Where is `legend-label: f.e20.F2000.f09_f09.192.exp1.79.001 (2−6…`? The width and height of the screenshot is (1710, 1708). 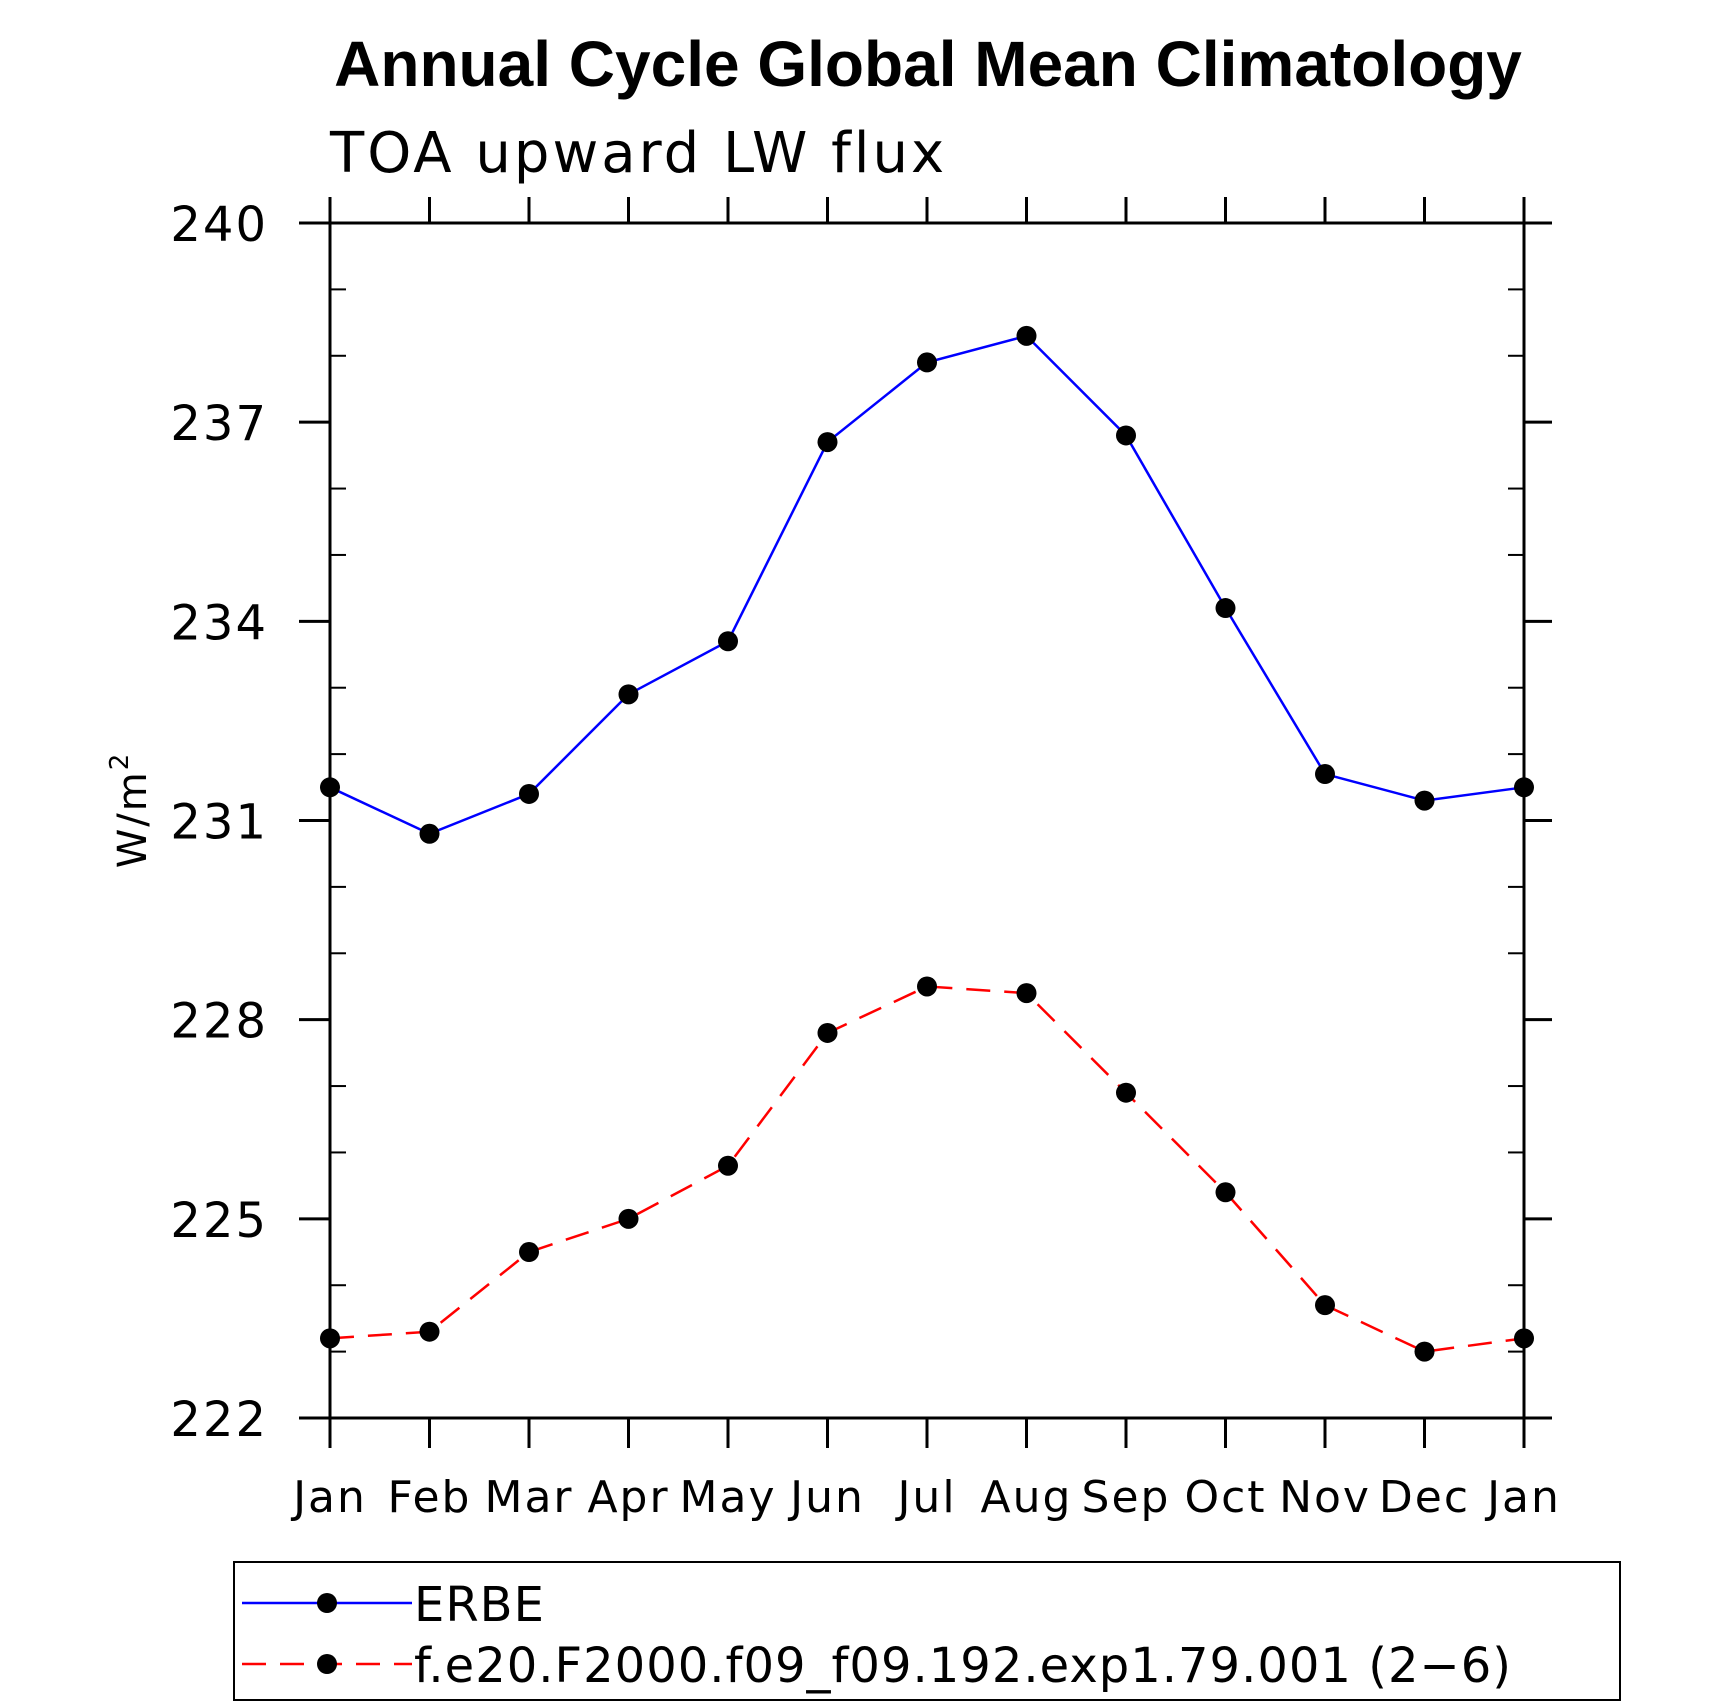 legend-label: f.e20.F2000.f09_f09.192.exp1.79.001 (2−6… is located at coordinates (963, 1666).